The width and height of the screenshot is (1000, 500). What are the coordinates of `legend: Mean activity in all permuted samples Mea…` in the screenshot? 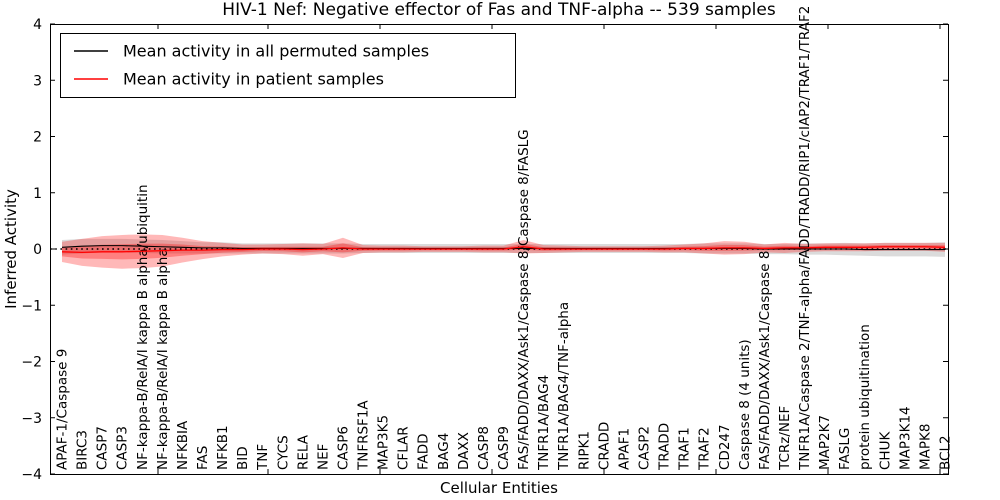 It's located at (288, 65).